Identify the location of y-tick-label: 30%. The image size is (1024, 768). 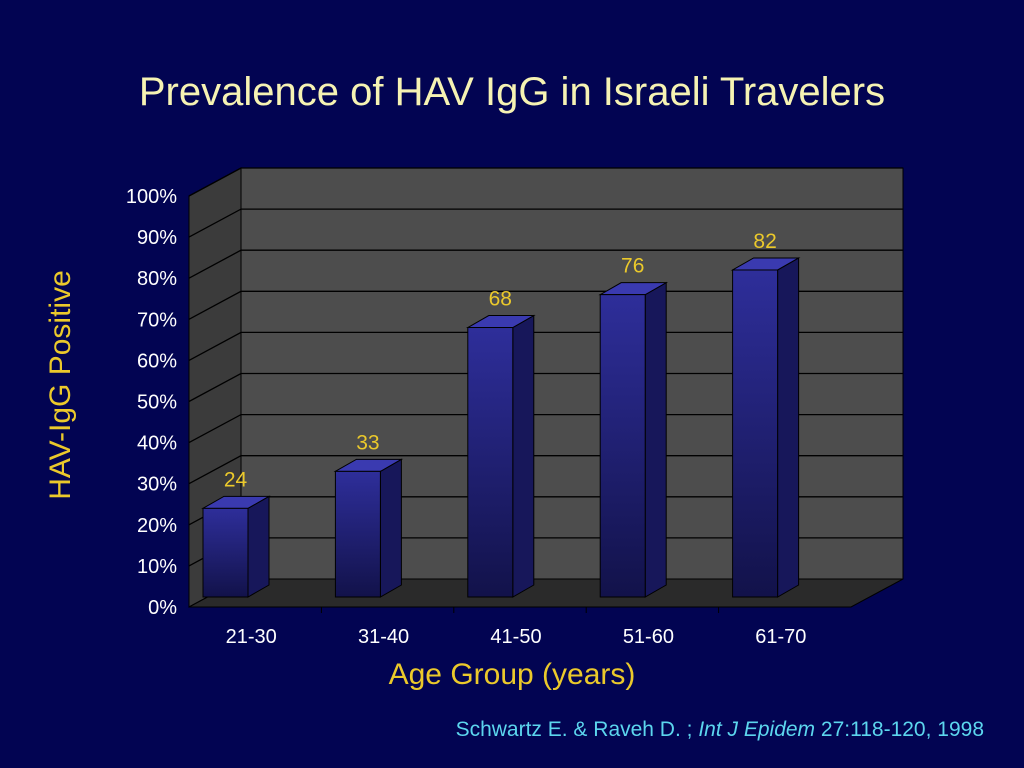
(157, 485).